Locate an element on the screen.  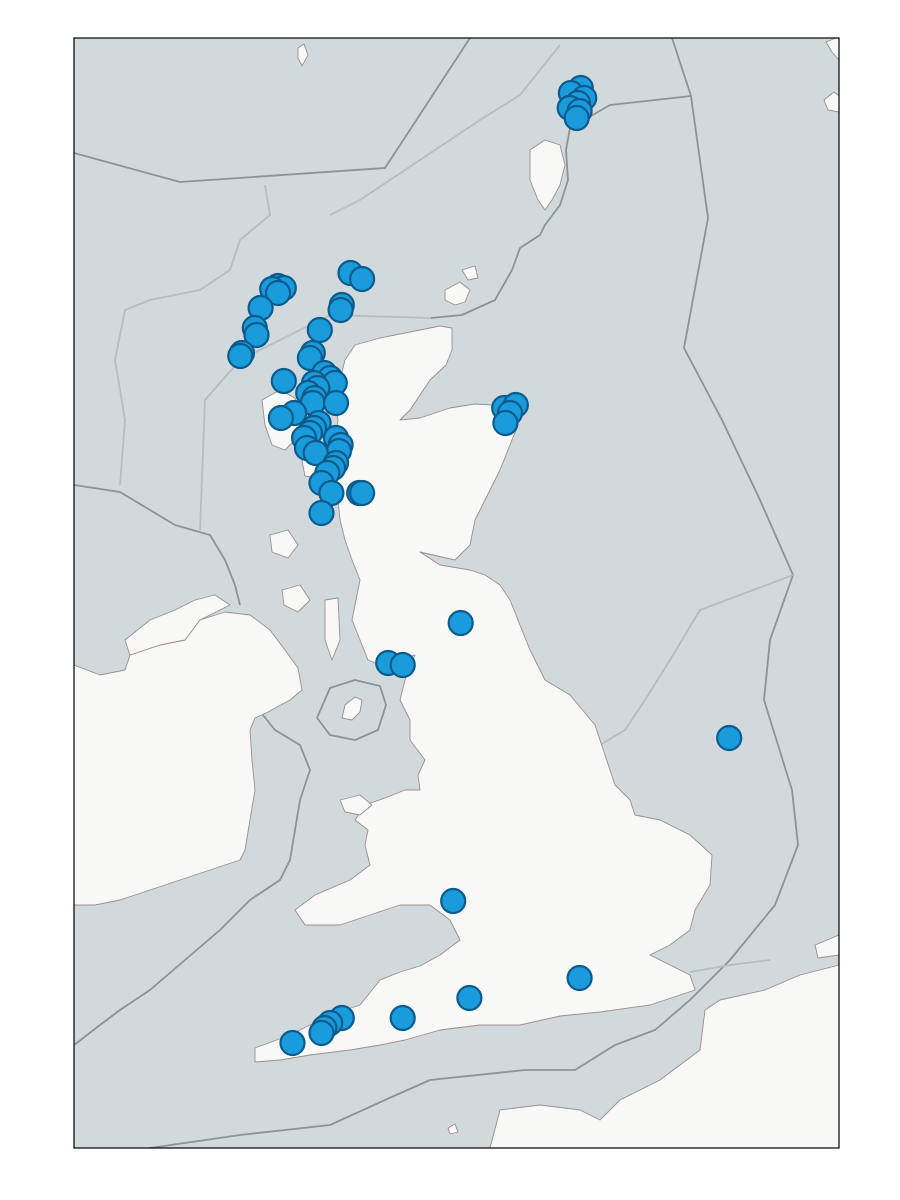
france is located at coordinates (664, 1056).